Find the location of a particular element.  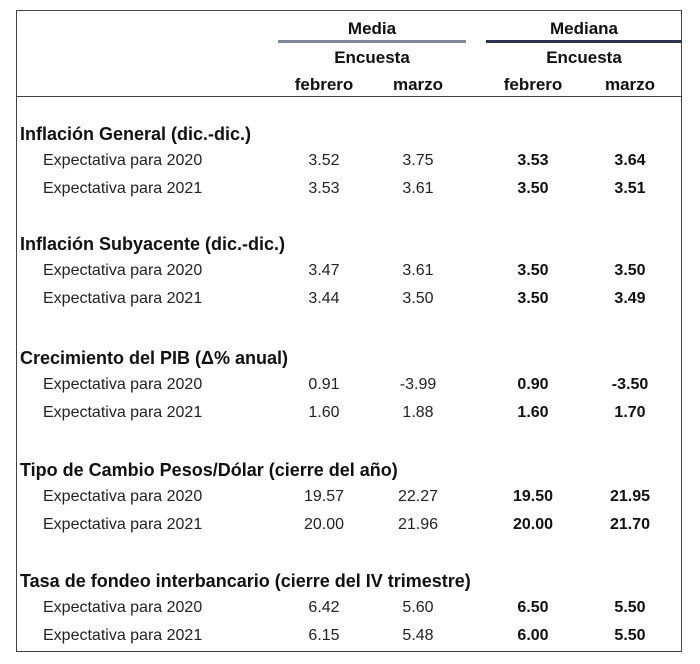

media-value-cell: 3.52 is located at coordinates (324, 160).